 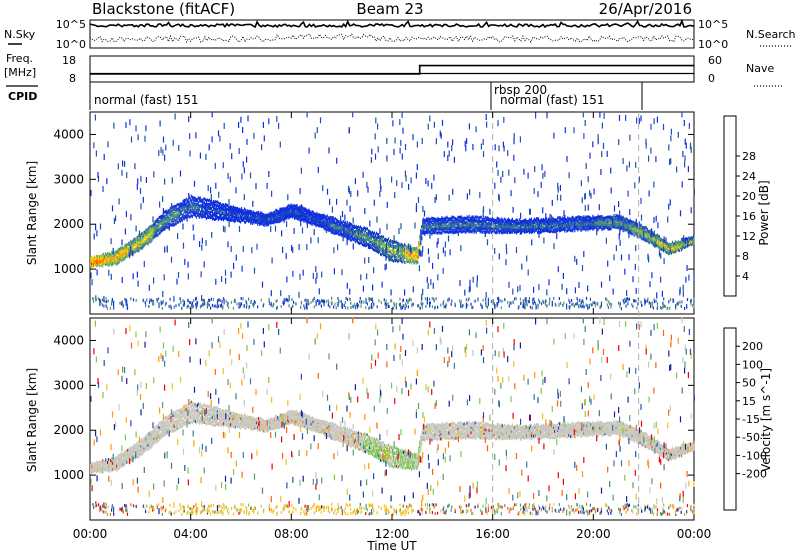 I want to click on noise-sky-trace, so click(x=392, y=24).